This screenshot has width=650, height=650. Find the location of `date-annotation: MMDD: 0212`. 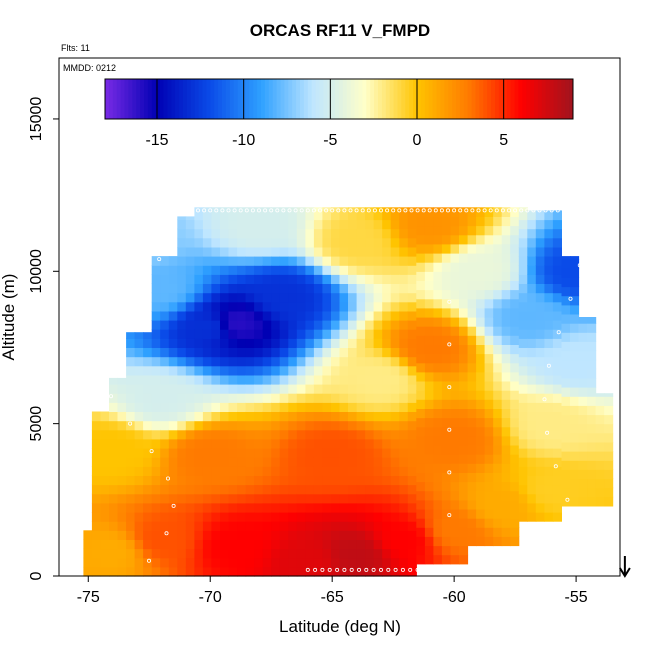

date-annotation: MMDD: 0212 is located at coordinates (89, 68).